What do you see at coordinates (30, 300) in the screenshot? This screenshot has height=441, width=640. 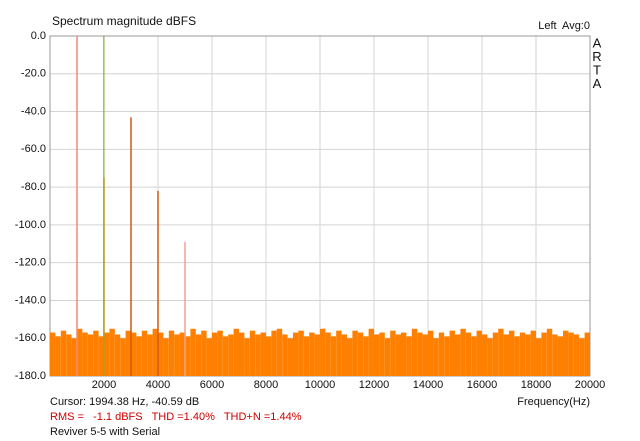 I see `y-tick-label: -140.0` at bounding box center [30, 300].